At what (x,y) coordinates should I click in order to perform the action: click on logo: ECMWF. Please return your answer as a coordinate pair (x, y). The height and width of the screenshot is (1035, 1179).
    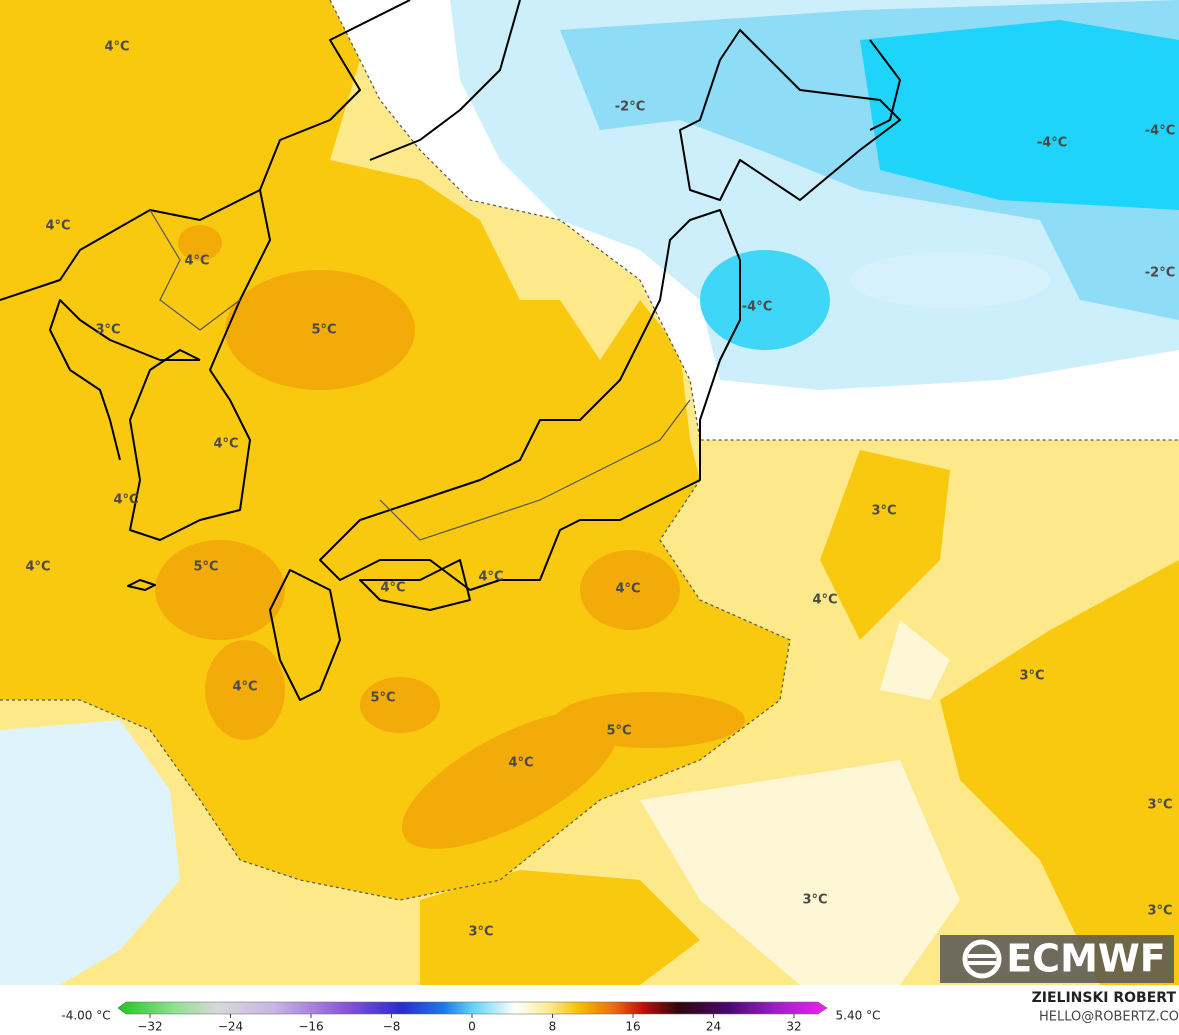
    Looking at the image, I should click on (1057, 959).